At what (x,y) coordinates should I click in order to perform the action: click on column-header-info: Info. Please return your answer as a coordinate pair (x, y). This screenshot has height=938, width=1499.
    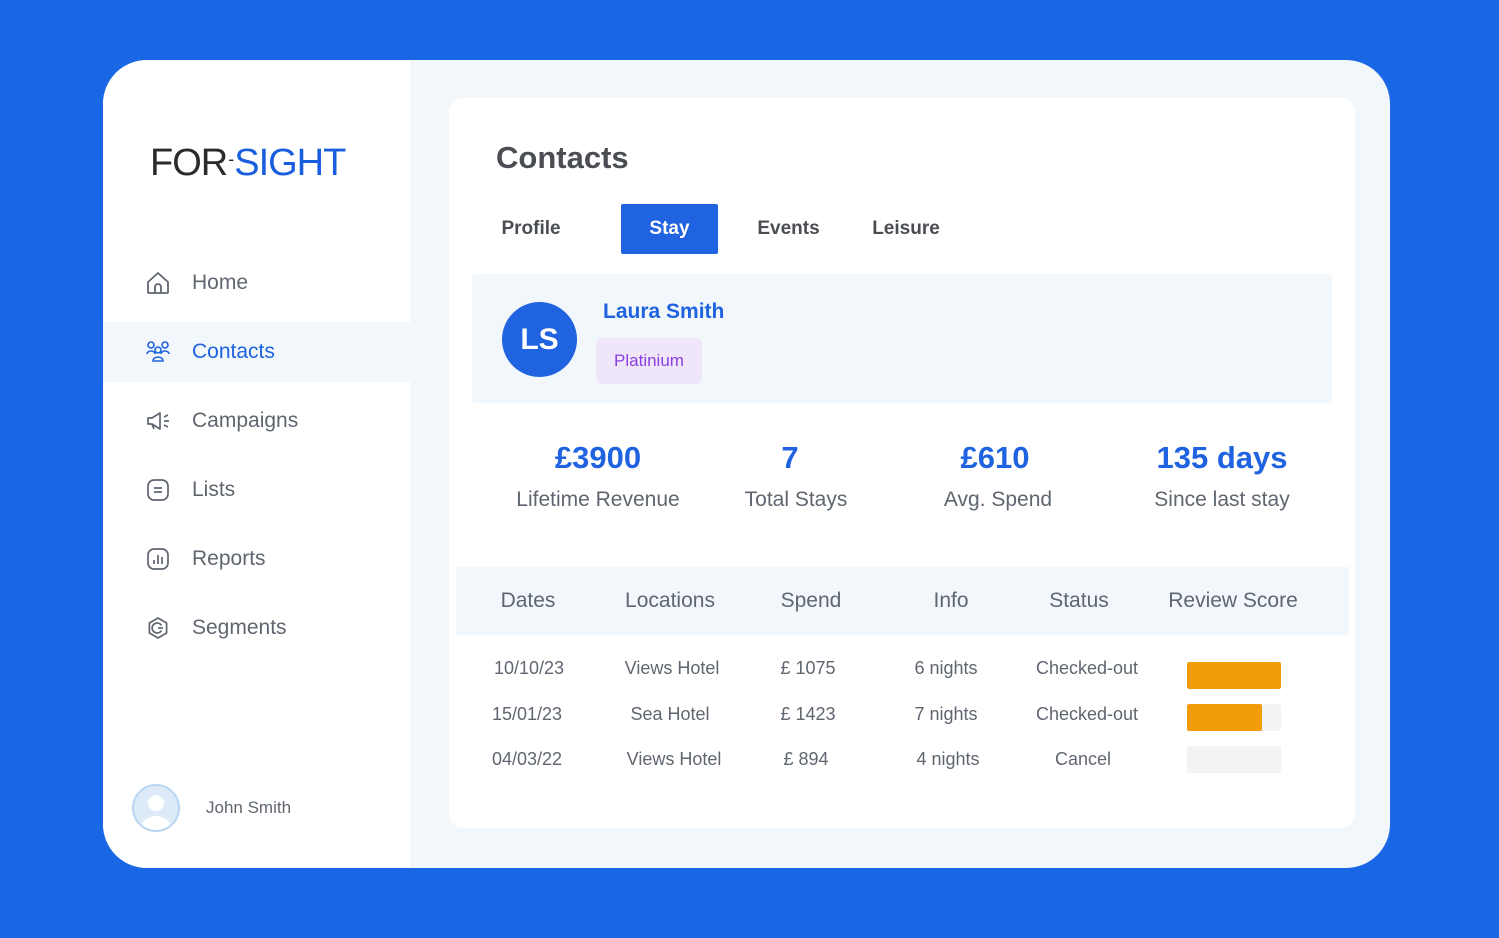
    Looking at the image, I should click on (951, 600).